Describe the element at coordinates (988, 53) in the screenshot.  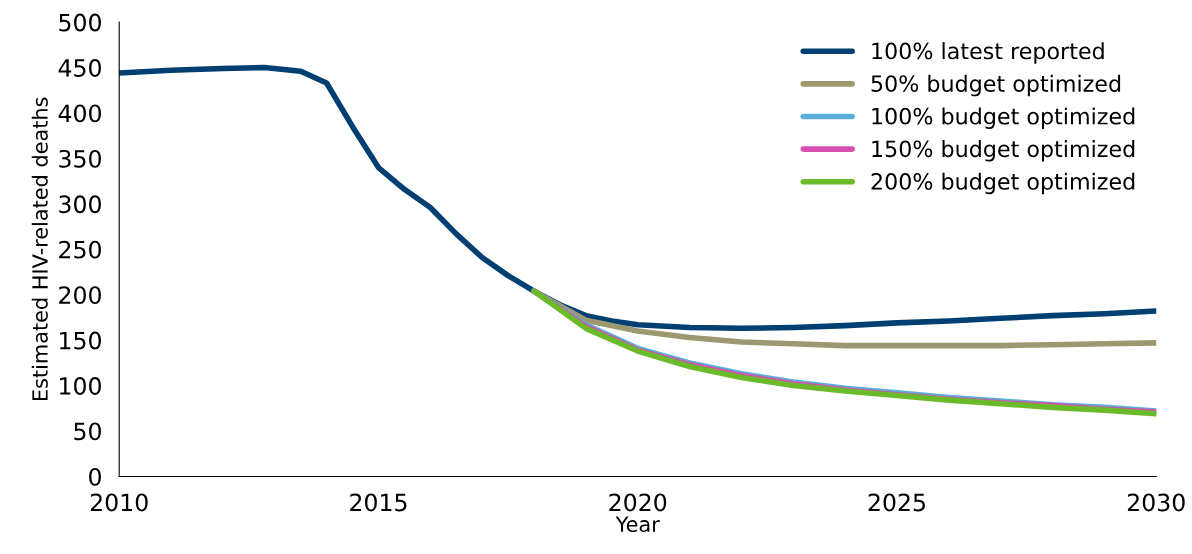
I see `legend-label: 100% latest reported` at that location.